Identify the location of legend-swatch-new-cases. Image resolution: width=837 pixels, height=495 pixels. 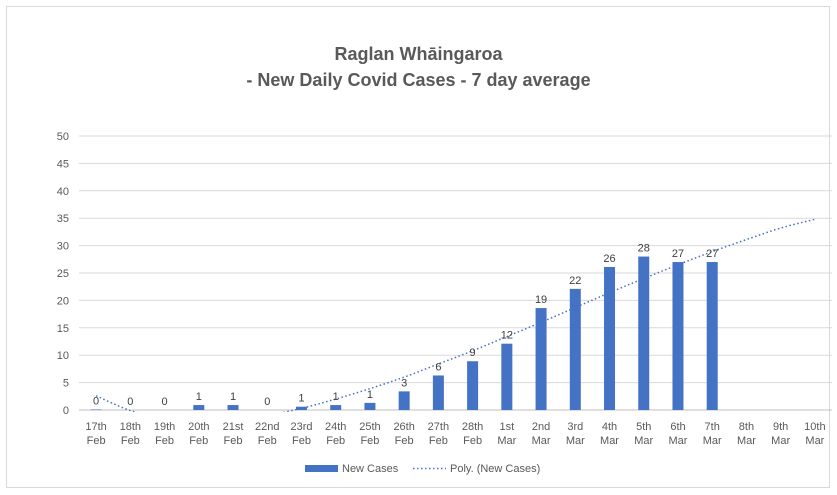
(321, 468).